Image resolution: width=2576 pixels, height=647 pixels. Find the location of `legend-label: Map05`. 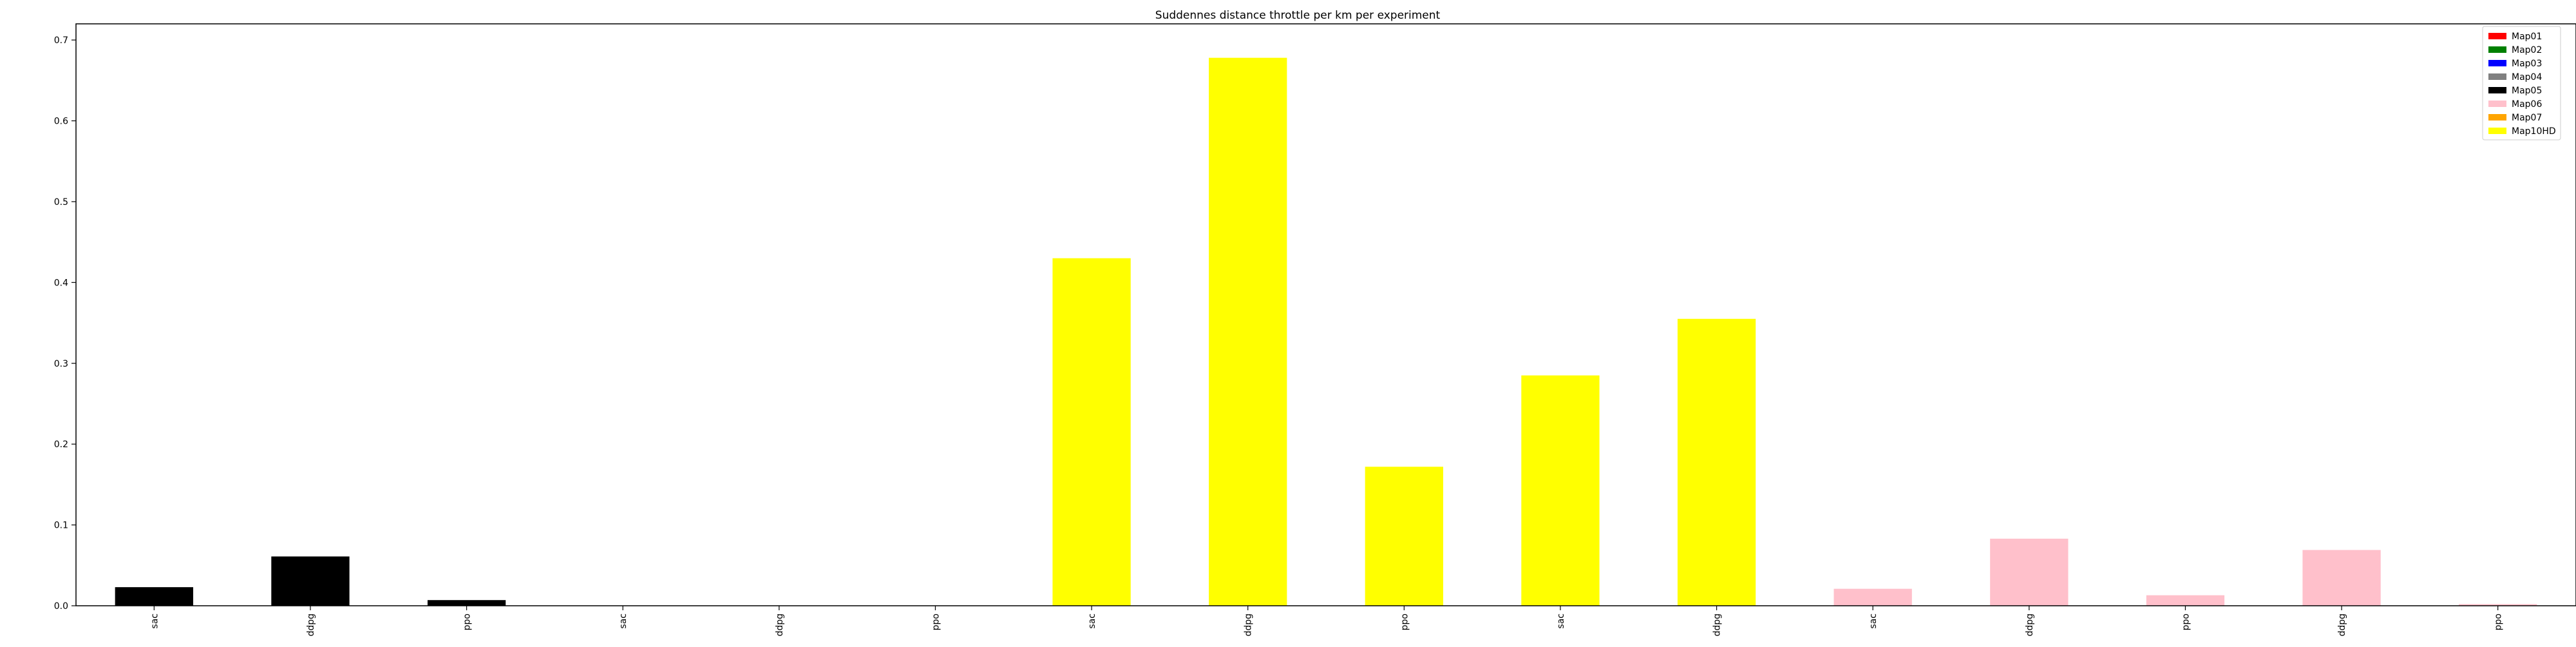

legend-label: Map05 is located at coordinates (2527, 91).